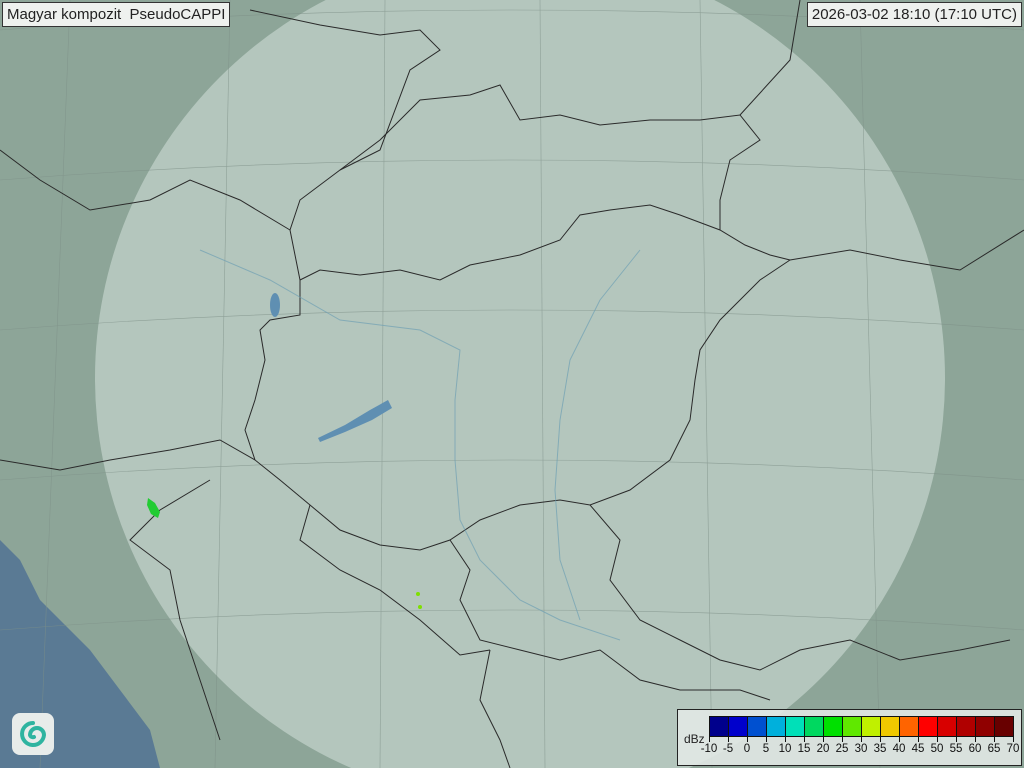  I want to click on tick-label: 50, so click(937, 749).